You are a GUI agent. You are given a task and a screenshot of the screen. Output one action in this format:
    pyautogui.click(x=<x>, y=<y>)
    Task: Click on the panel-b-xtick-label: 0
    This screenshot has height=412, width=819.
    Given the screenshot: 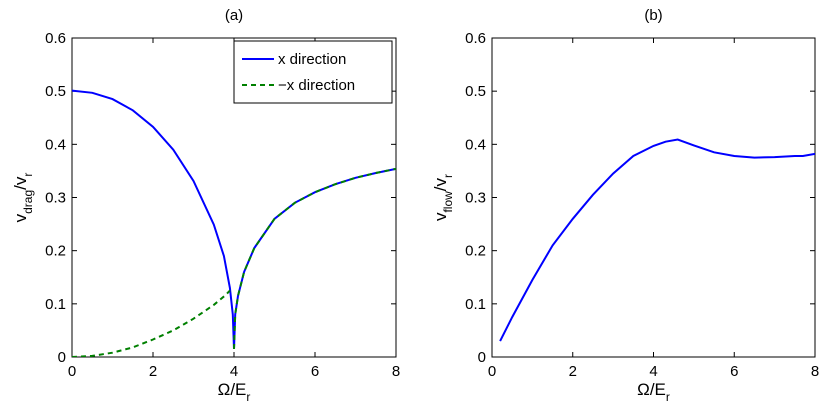 What is the action you would take?
    pyautogui.click(x=492, y=371)
    